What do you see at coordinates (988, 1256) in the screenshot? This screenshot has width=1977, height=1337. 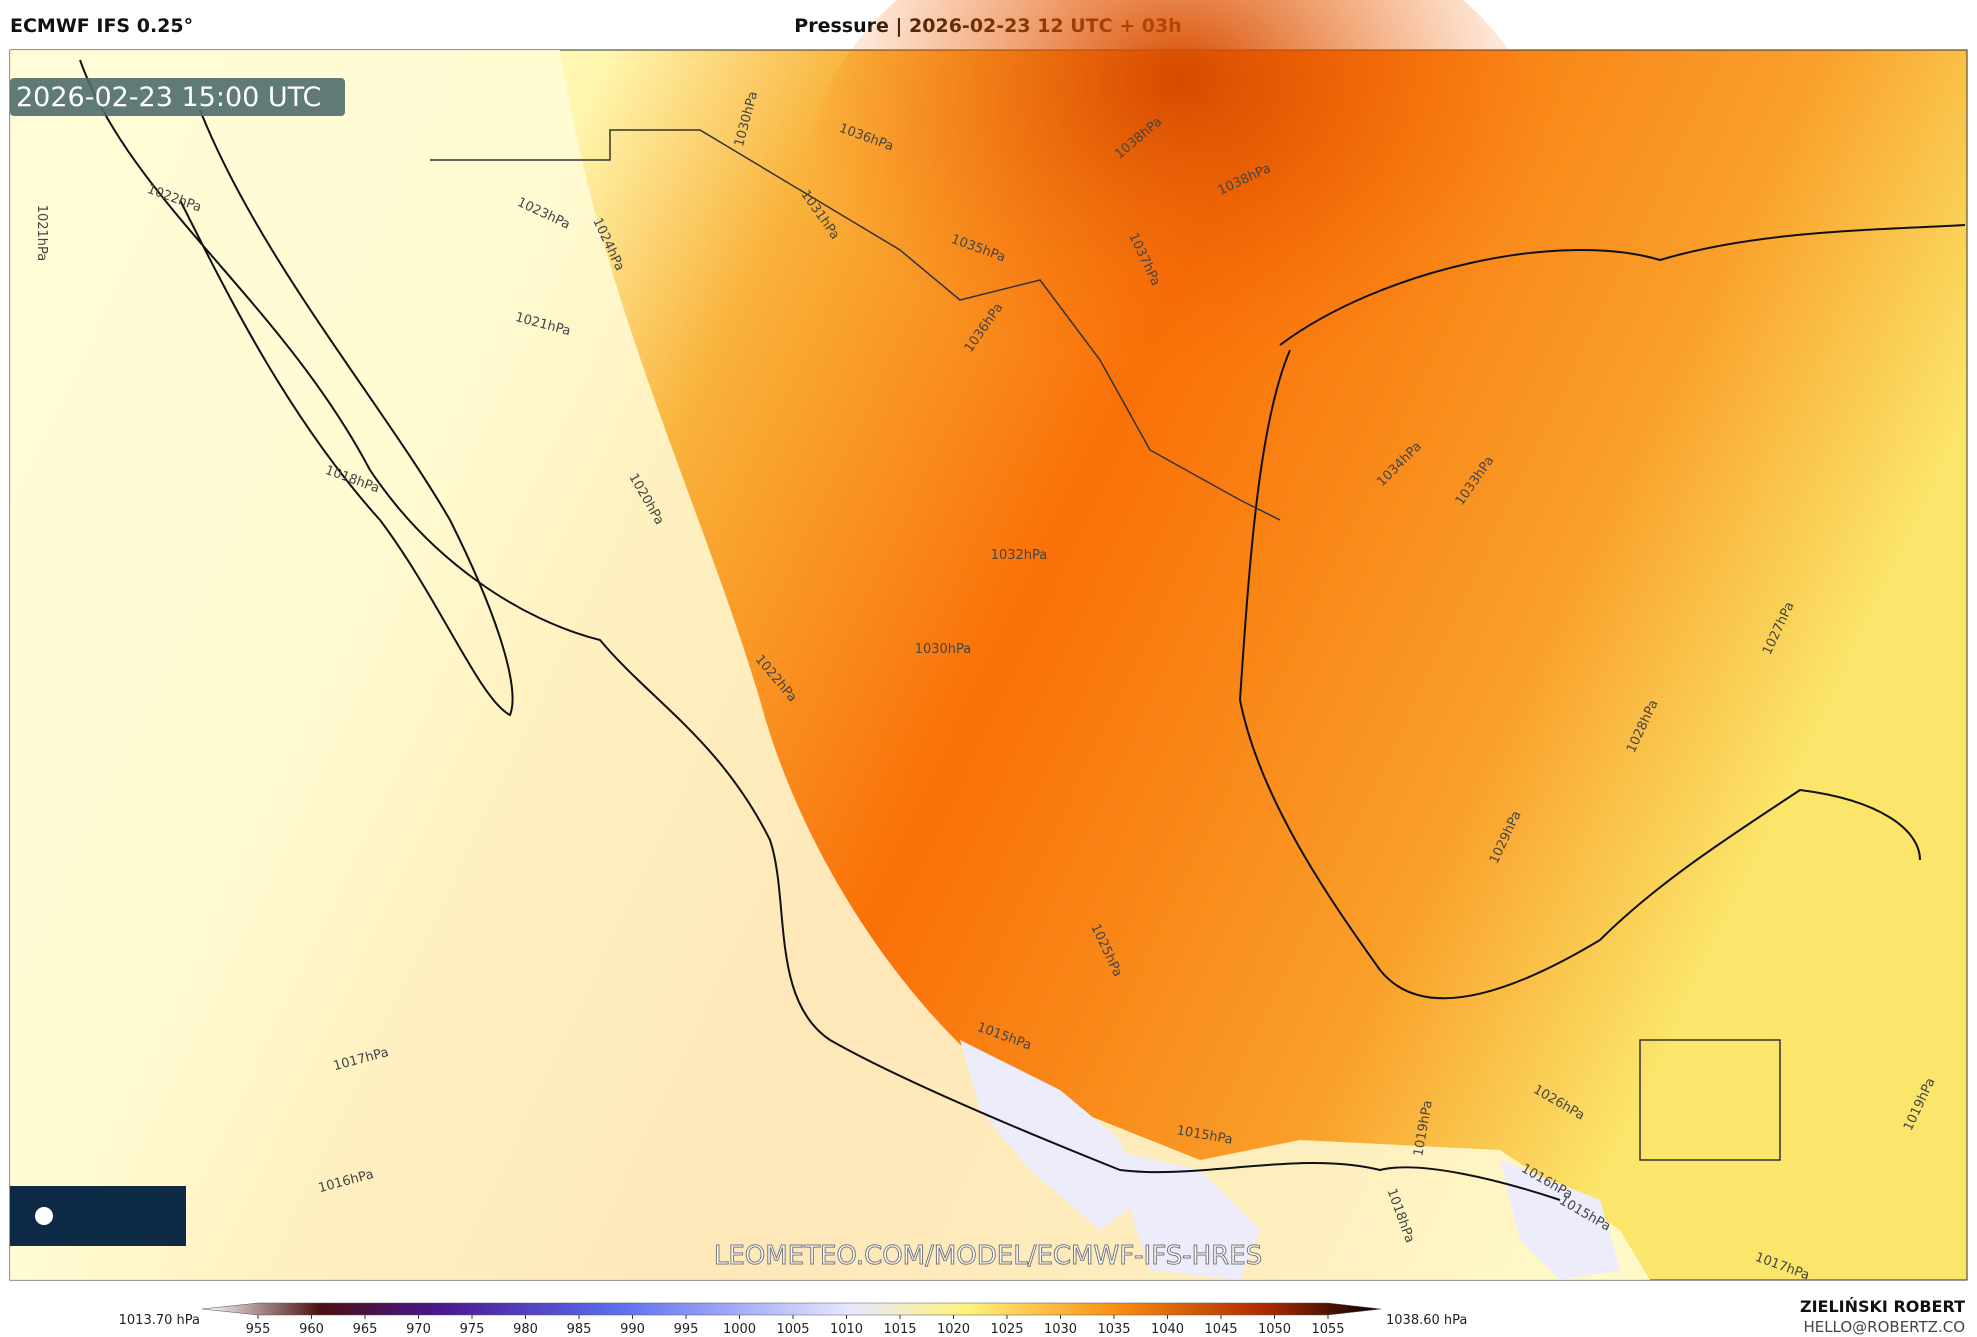 I see `watermark: LEOMETEO.COM/MODEL/ECMWF-IFS-HRES` at bounding box center [988, 1256].